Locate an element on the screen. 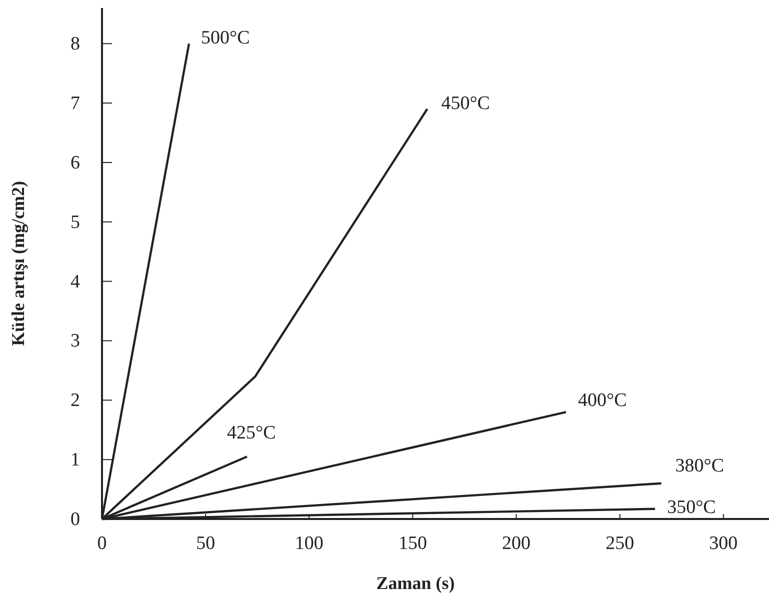 The height and width of the screenshot is (601, 769). y-tick-label: 4 is located at coordinates (75, 281).